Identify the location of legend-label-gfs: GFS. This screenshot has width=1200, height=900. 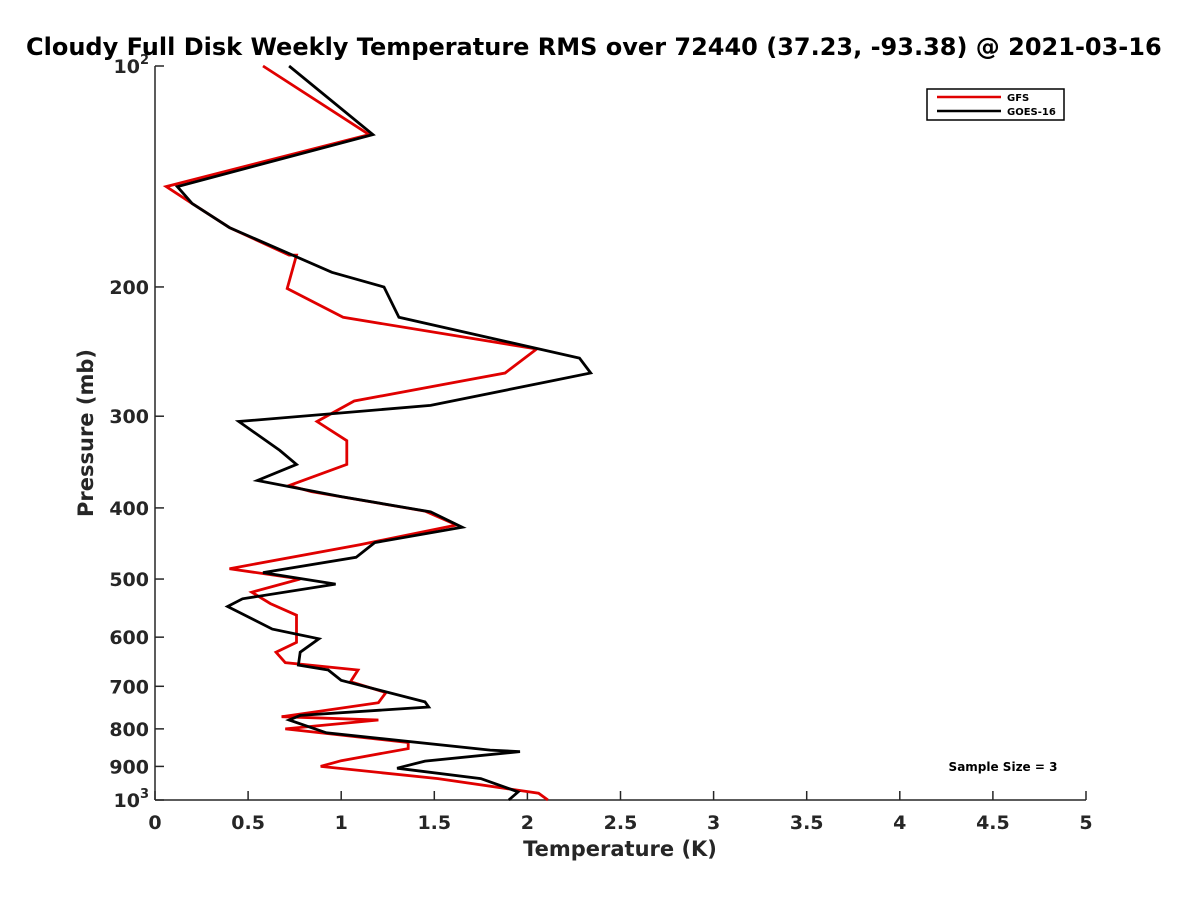
(1018, 98).